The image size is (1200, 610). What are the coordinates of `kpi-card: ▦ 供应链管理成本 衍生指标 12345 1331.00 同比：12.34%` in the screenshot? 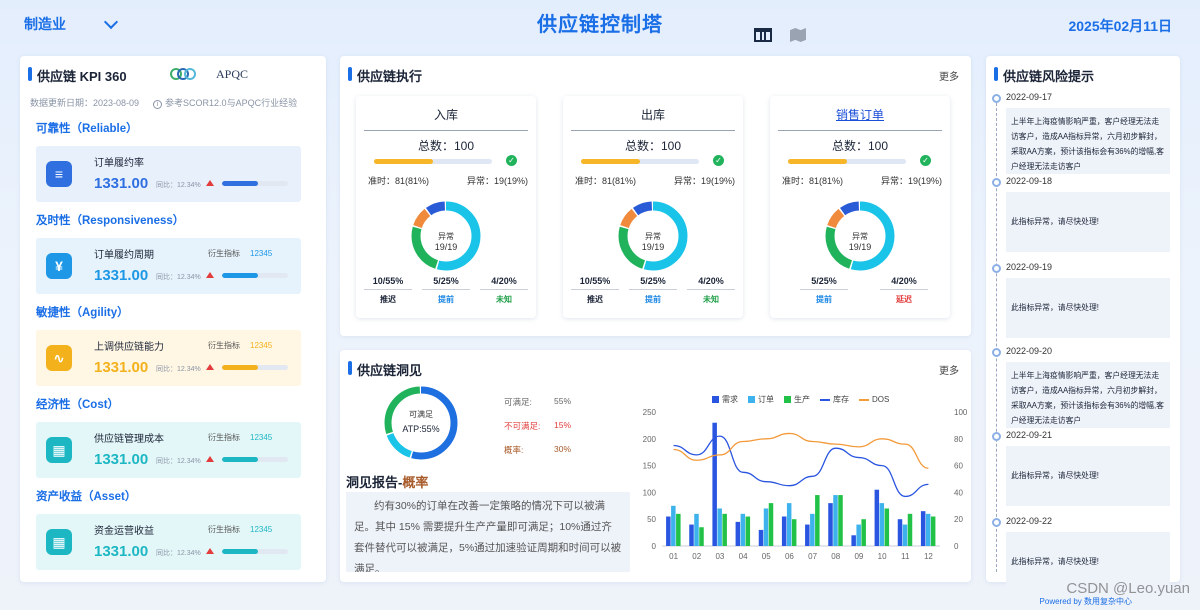 It's located at (168, 450).